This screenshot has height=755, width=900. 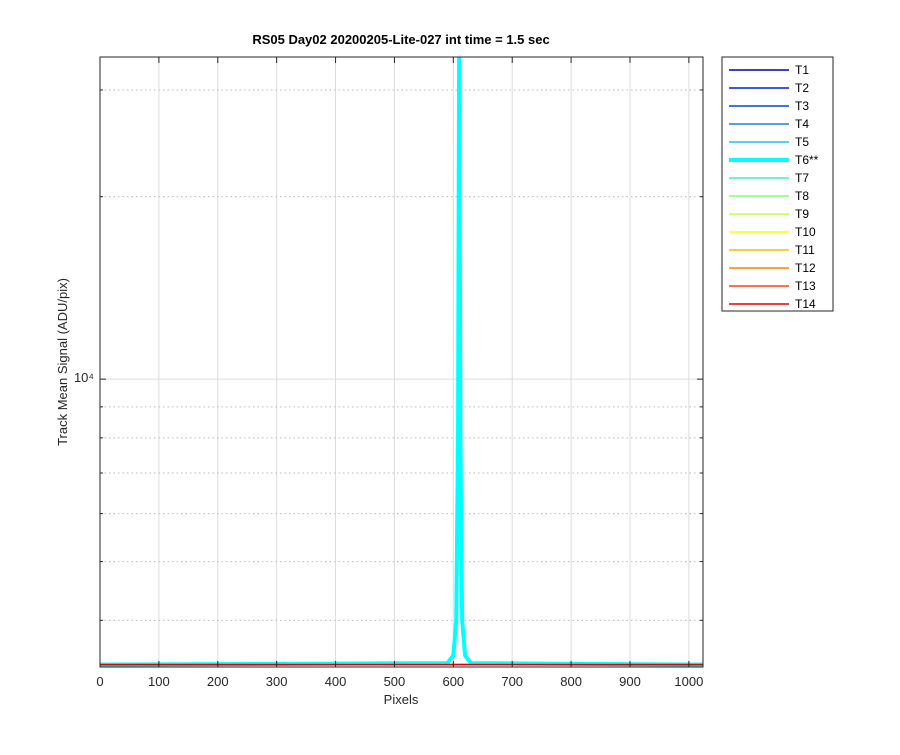 I want to click on legend-label: T12, so click(x=805, y=268).